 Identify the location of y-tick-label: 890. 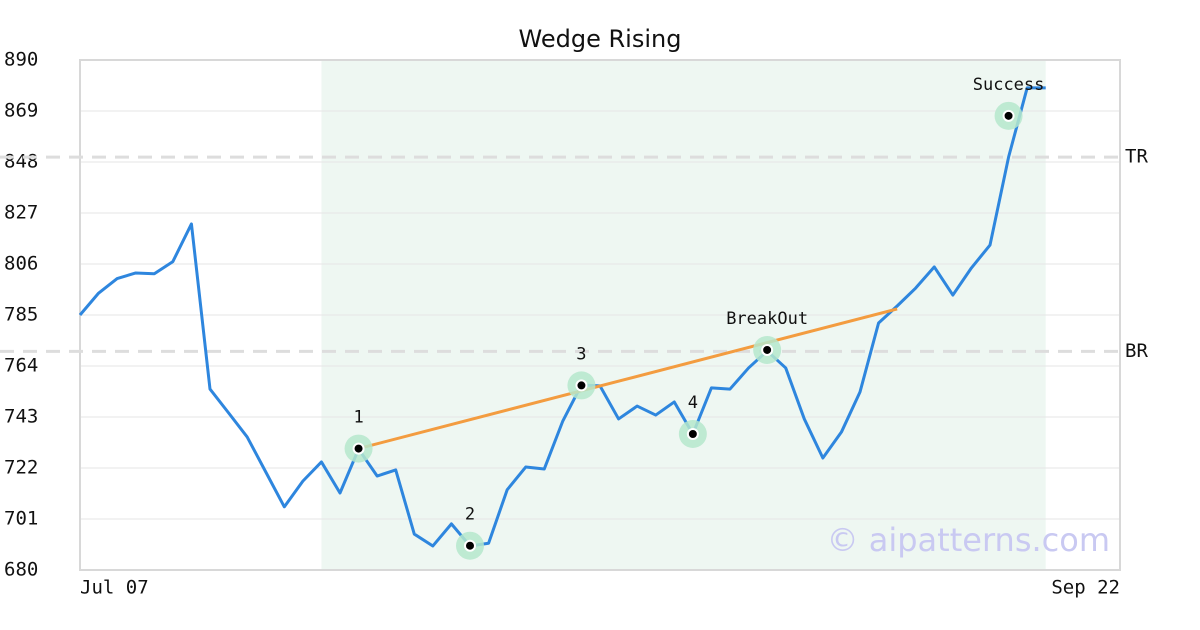
(21, 60).